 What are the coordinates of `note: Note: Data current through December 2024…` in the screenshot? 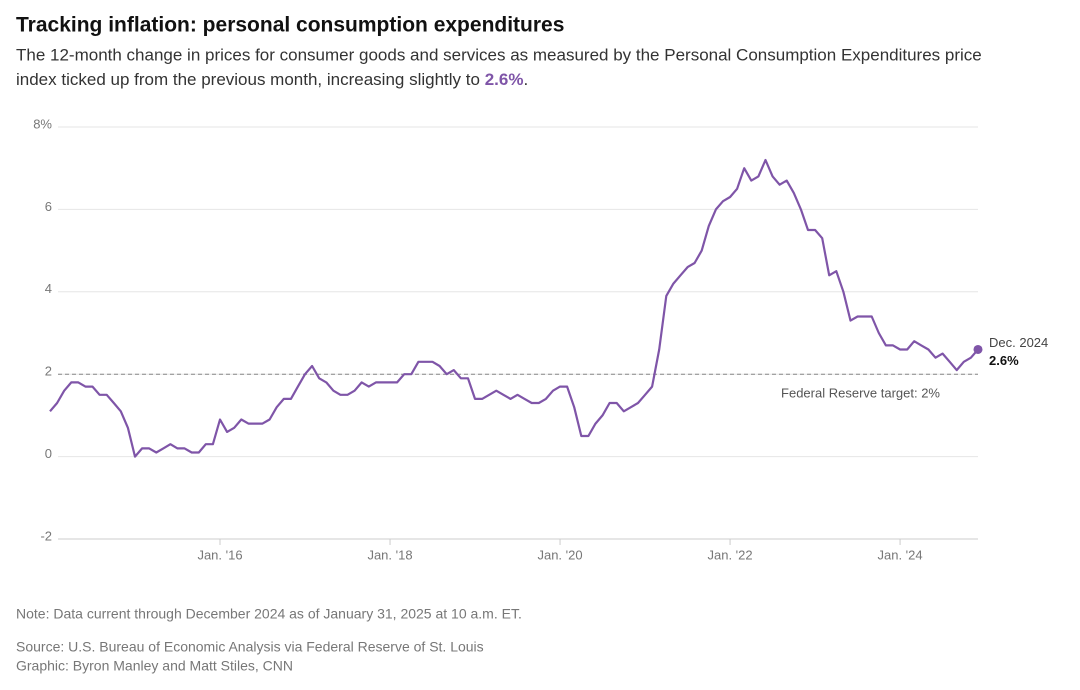 It's located at (269, 614).